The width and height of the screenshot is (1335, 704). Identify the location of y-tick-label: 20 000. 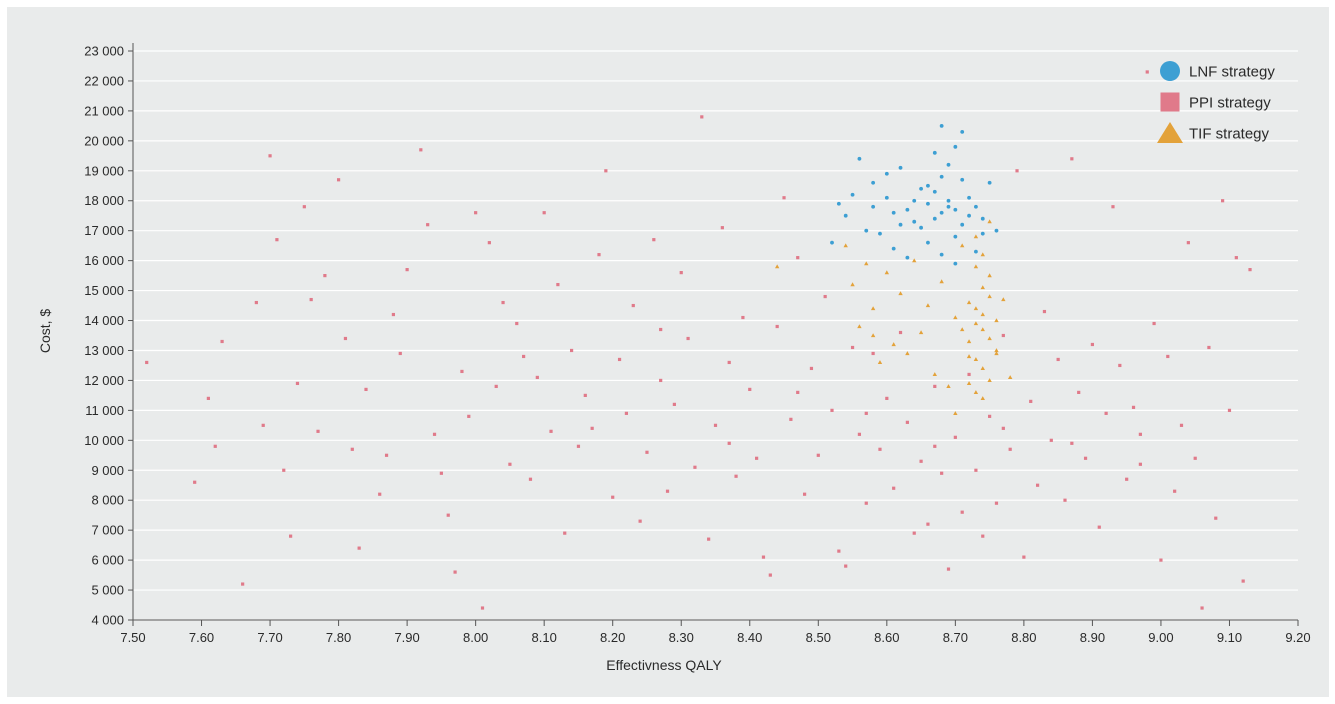
(104, 140).